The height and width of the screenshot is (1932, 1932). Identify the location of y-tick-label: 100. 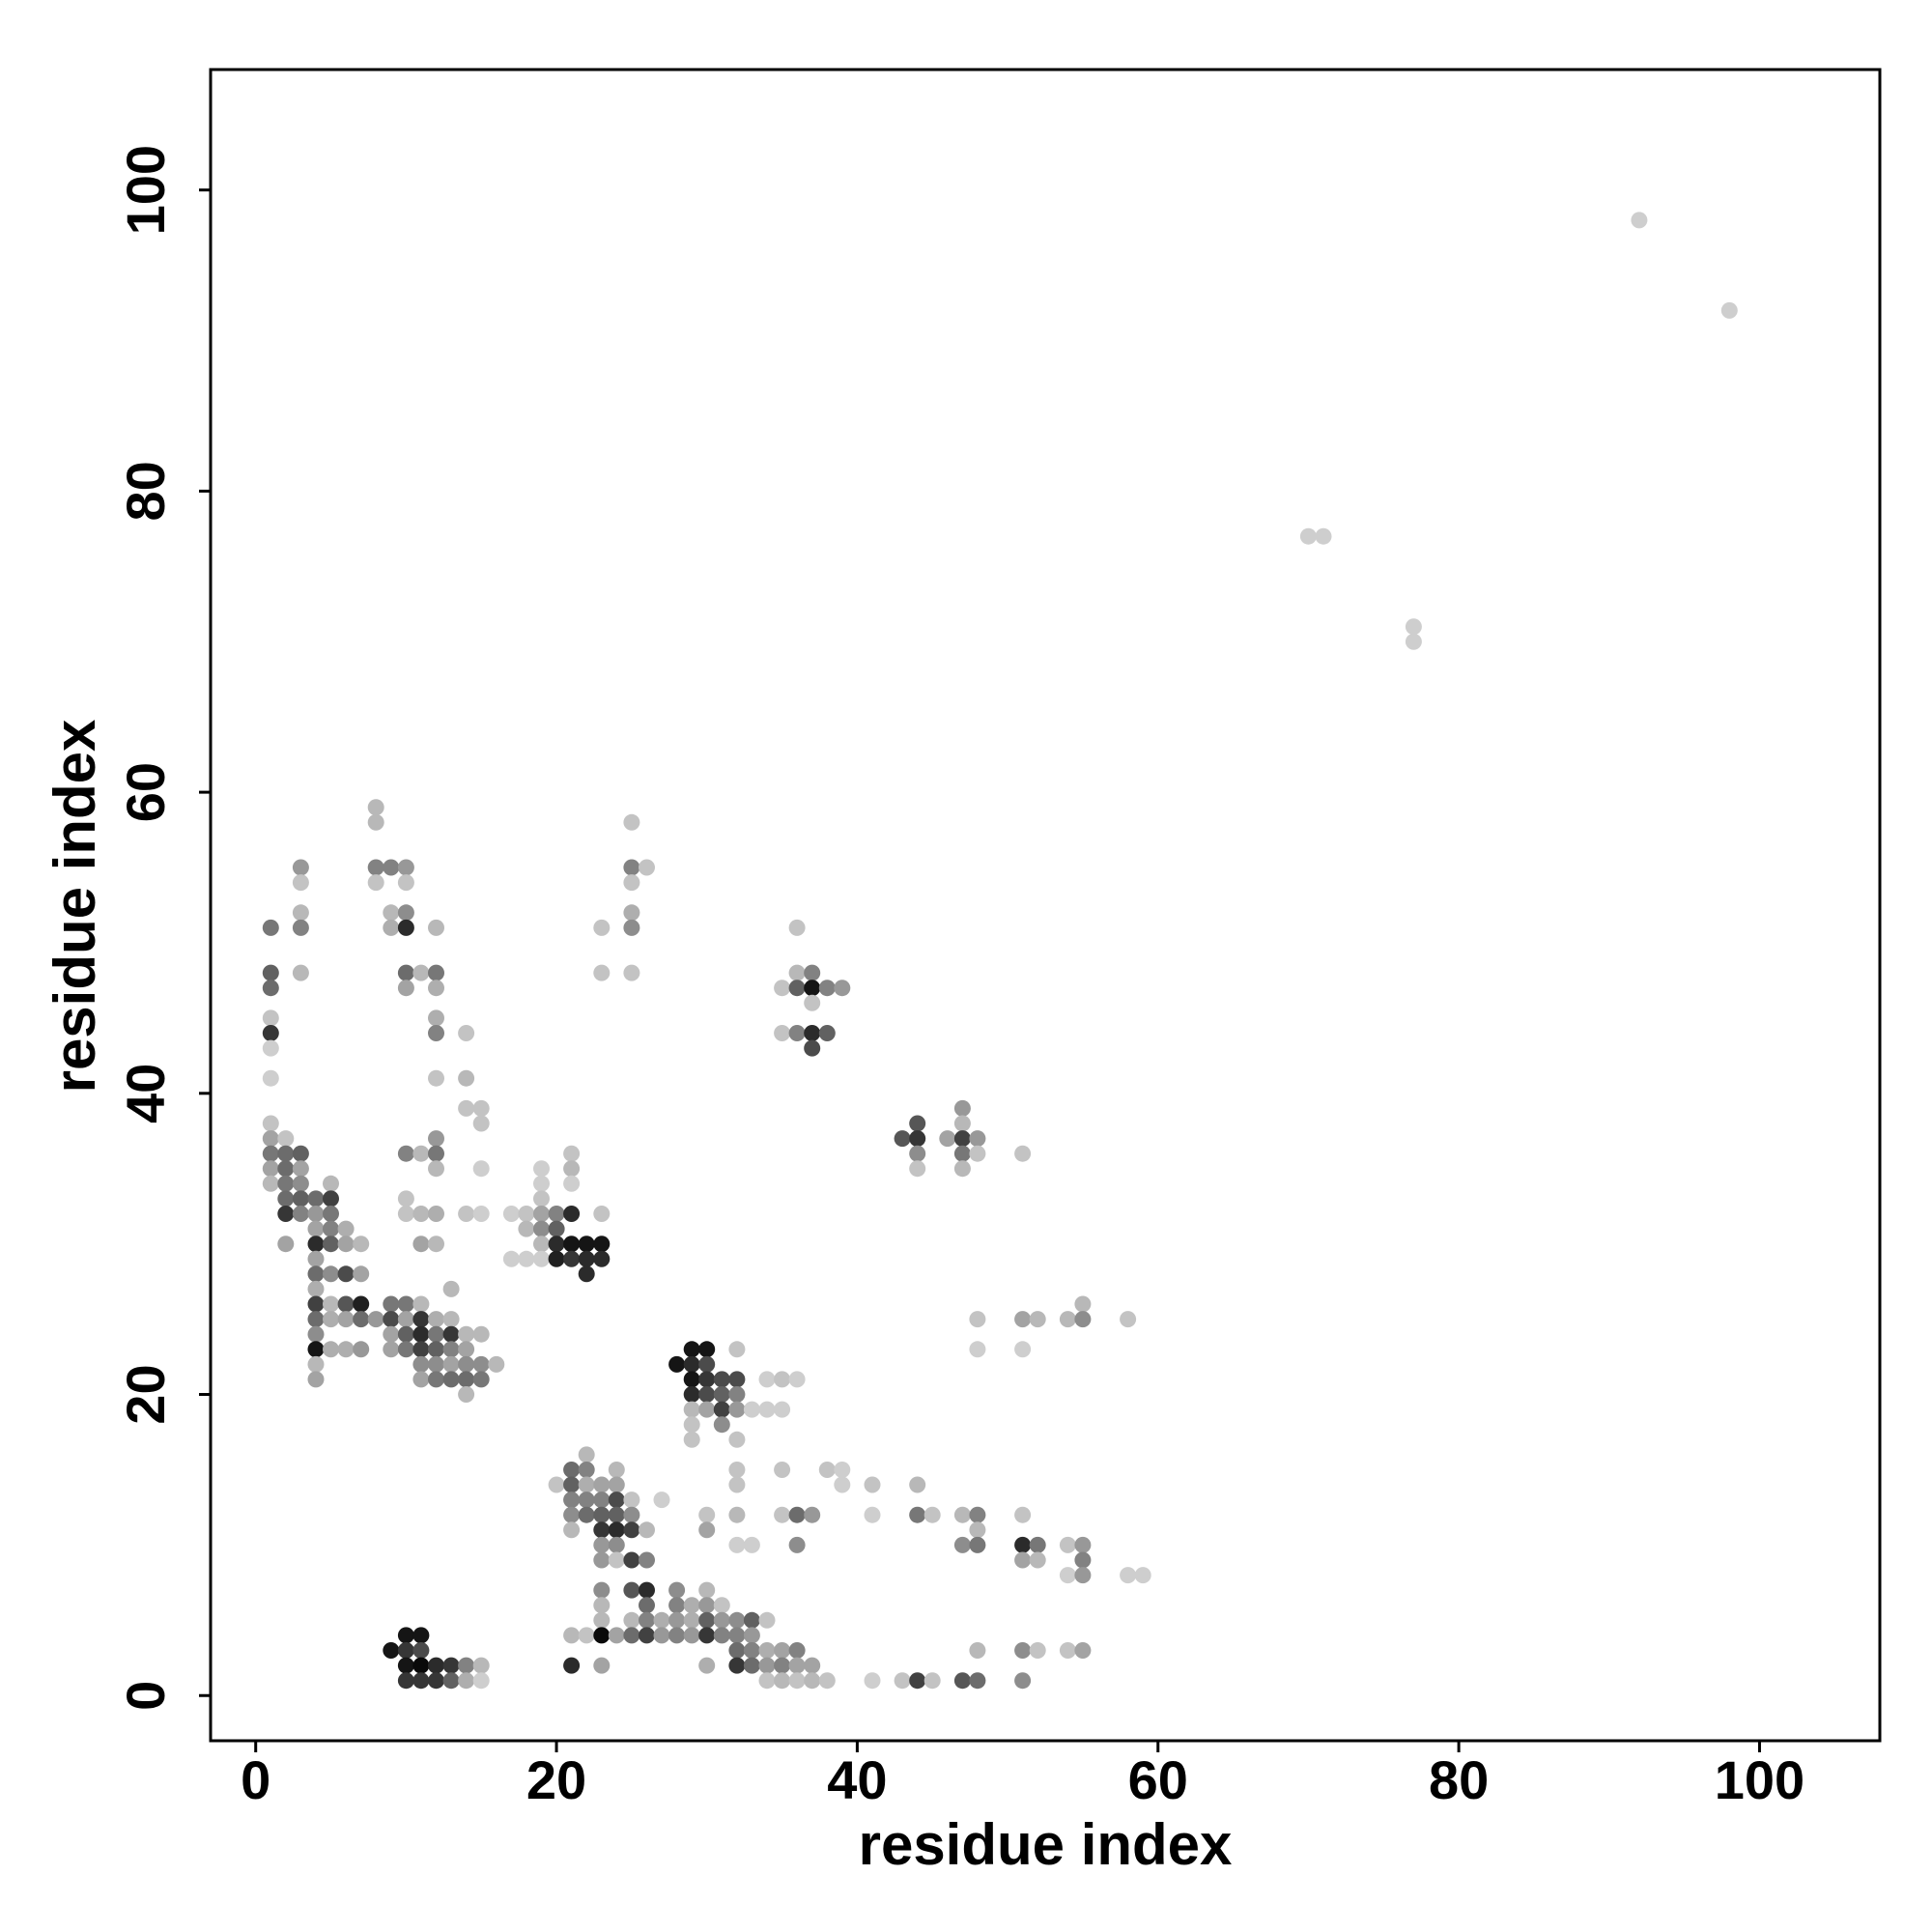
(145, 190).